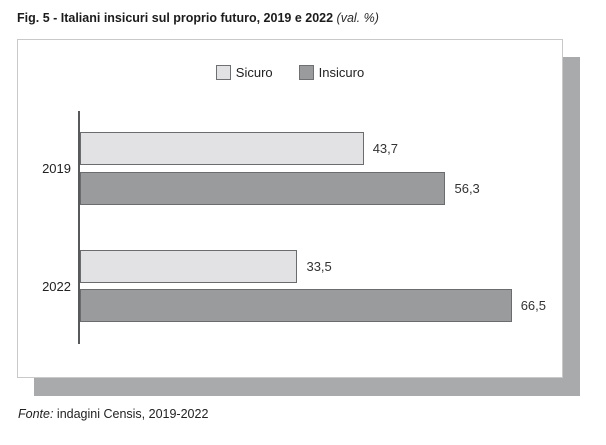 The height and width of the screenshot is (445, 606). I want to click on bar-row-2022-insicuro: 66,5, so click(321, 305).